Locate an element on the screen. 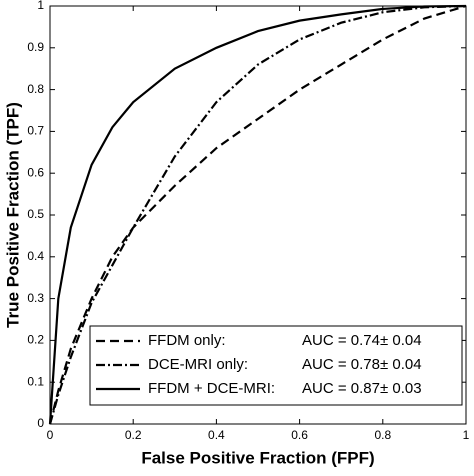 The image size is (474, 476). y-tick-label: 0.2 is located at coordinates (35, 340).